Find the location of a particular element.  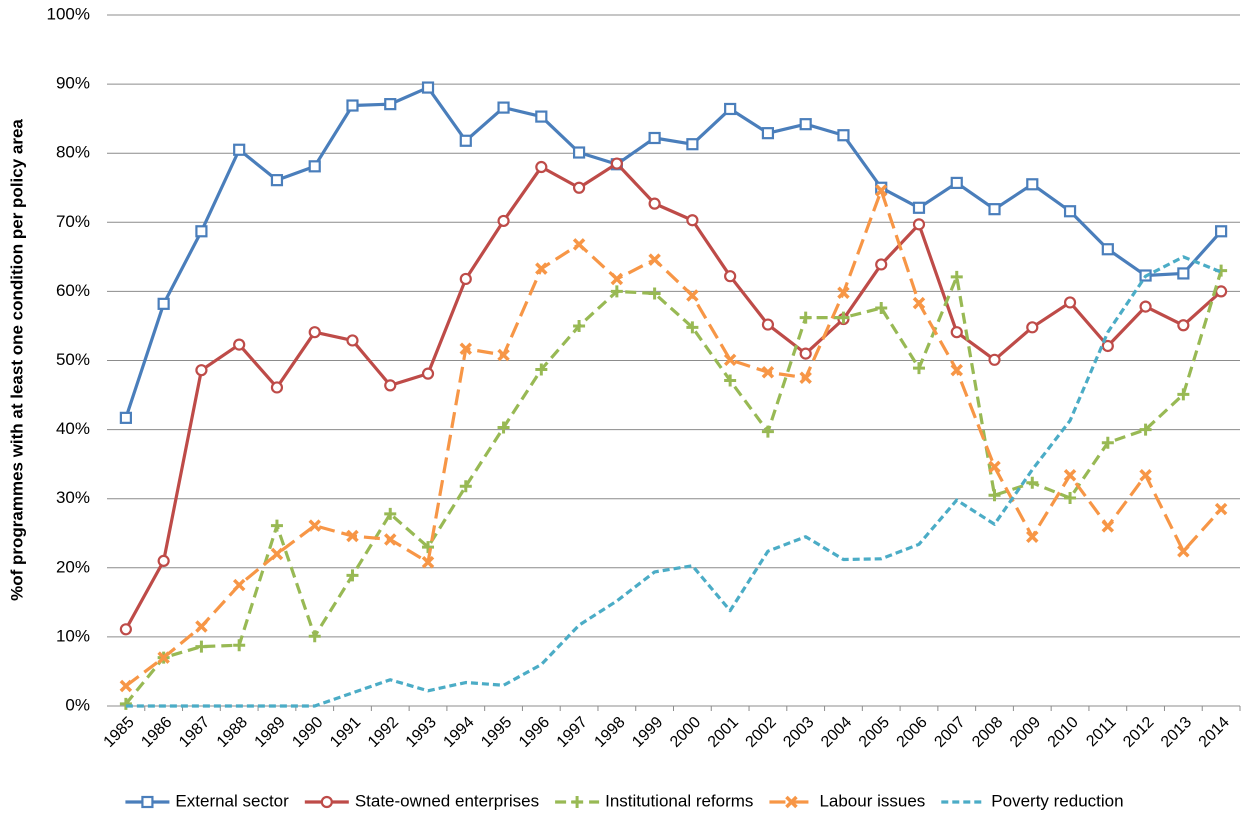

x-tick-label: 2001 is located at coordinates (723, 732).